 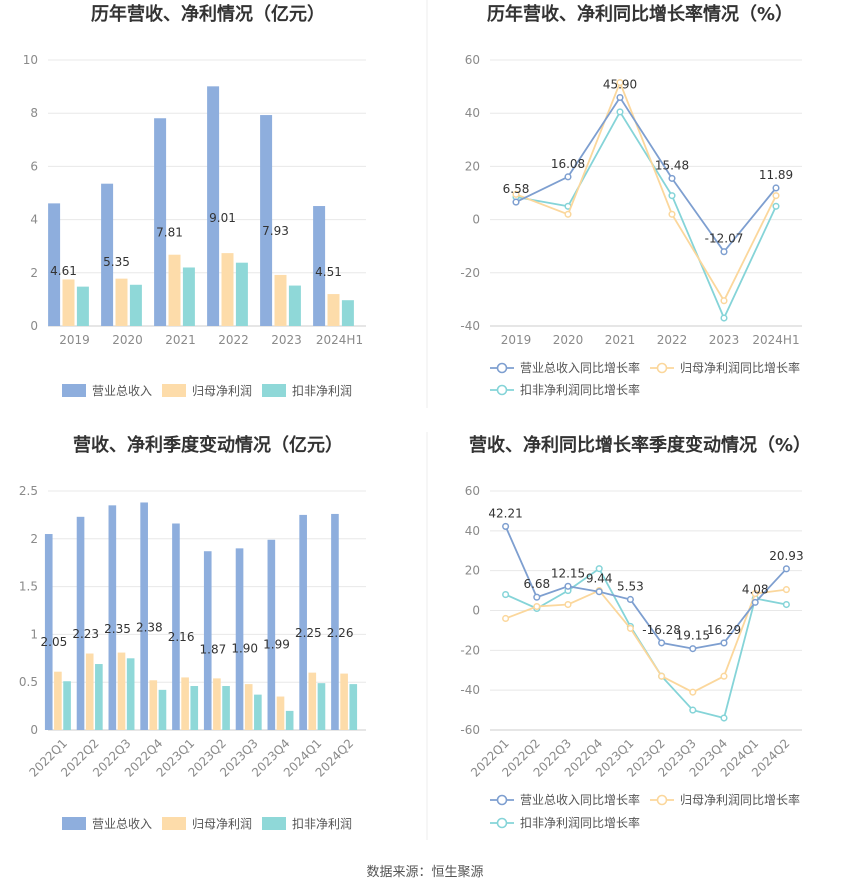 What do you see at coordinates (472, 166) in the screenshot?
I see `y-tick-label: 20` at bounding box center [472, 166].